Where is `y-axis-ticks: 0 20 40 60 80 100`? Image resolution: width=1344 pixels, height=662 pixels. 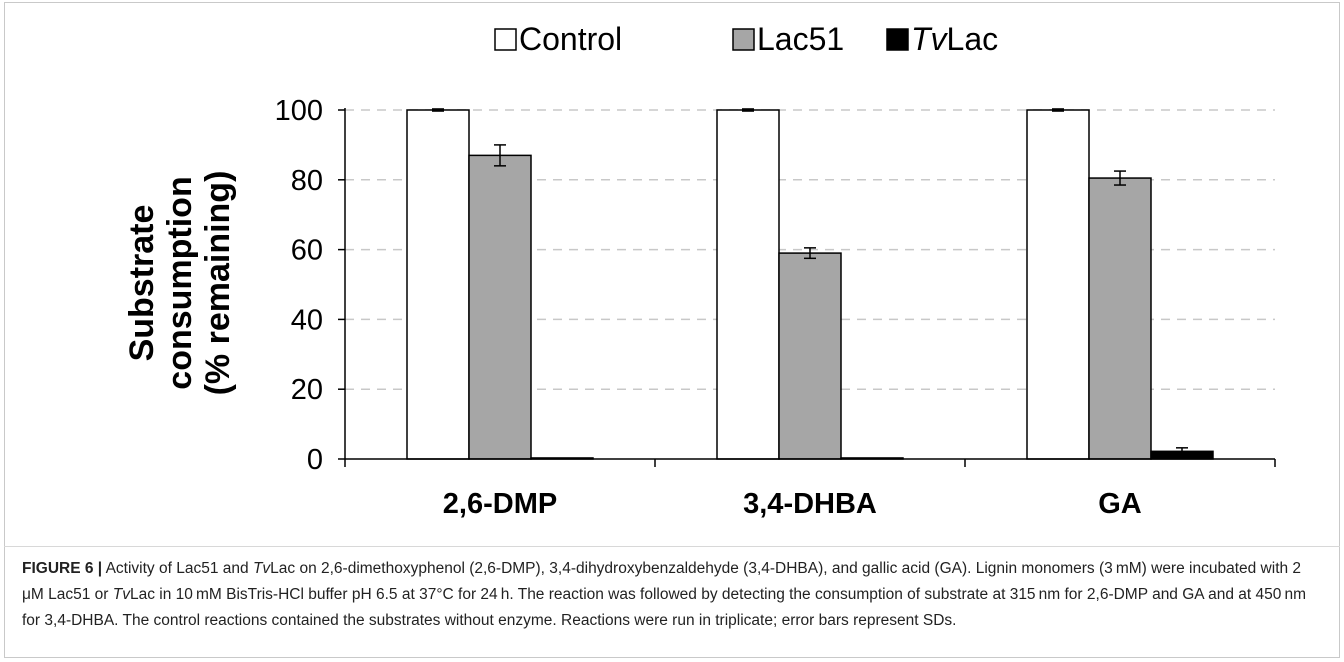 y-axis-ticks: 0 20 40 60 80 100 is located at coordinates (299, 285).